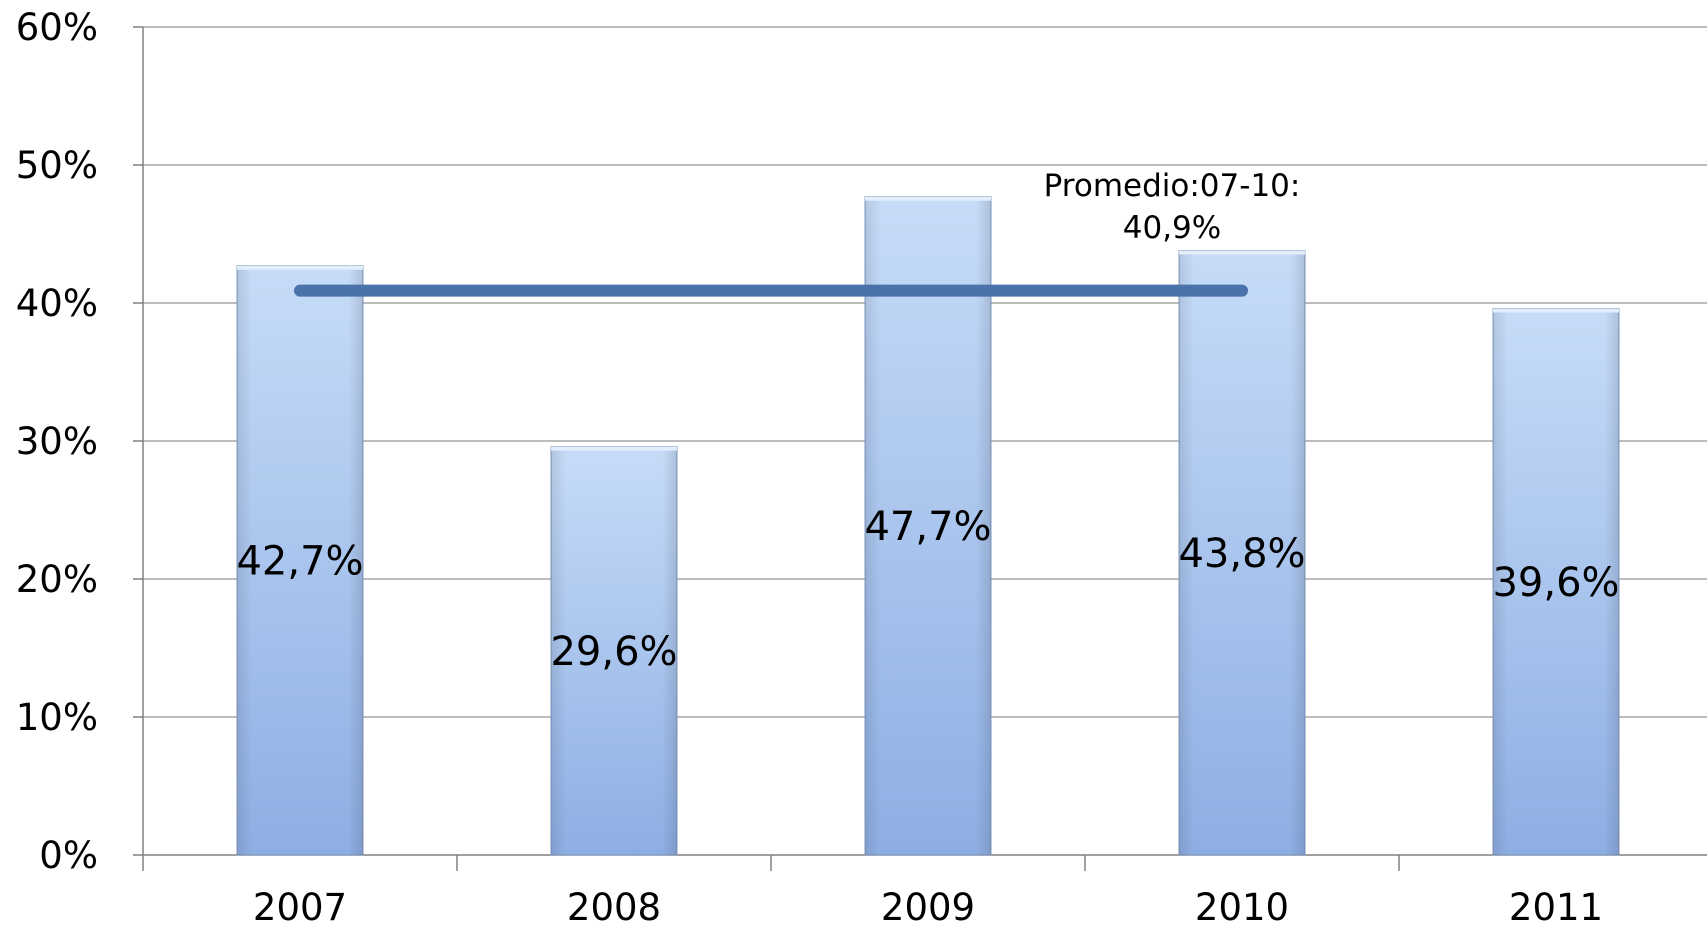 This screenshot has height=938, width=1707. What do you see at coordinates (57, 27) in the screenshot?
I see `y-tick-label: 60%` at bounding box center [57, 27].